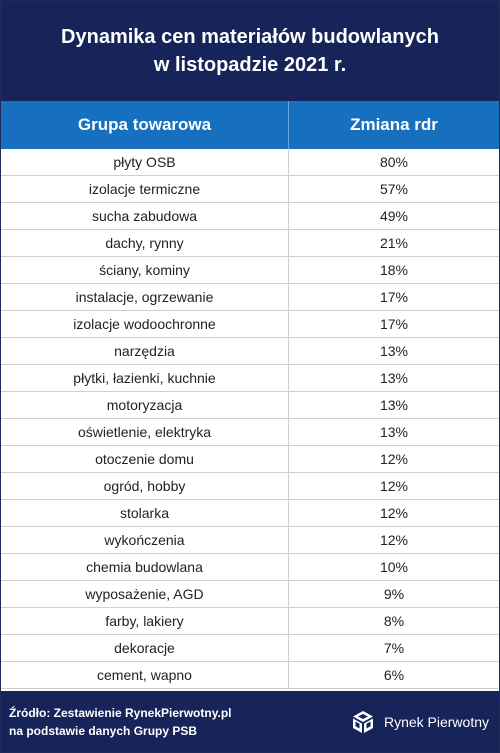 This screenshot has width=500, height=753. I want to click on cell-group: izolacje termiczne, so click(145, 189).